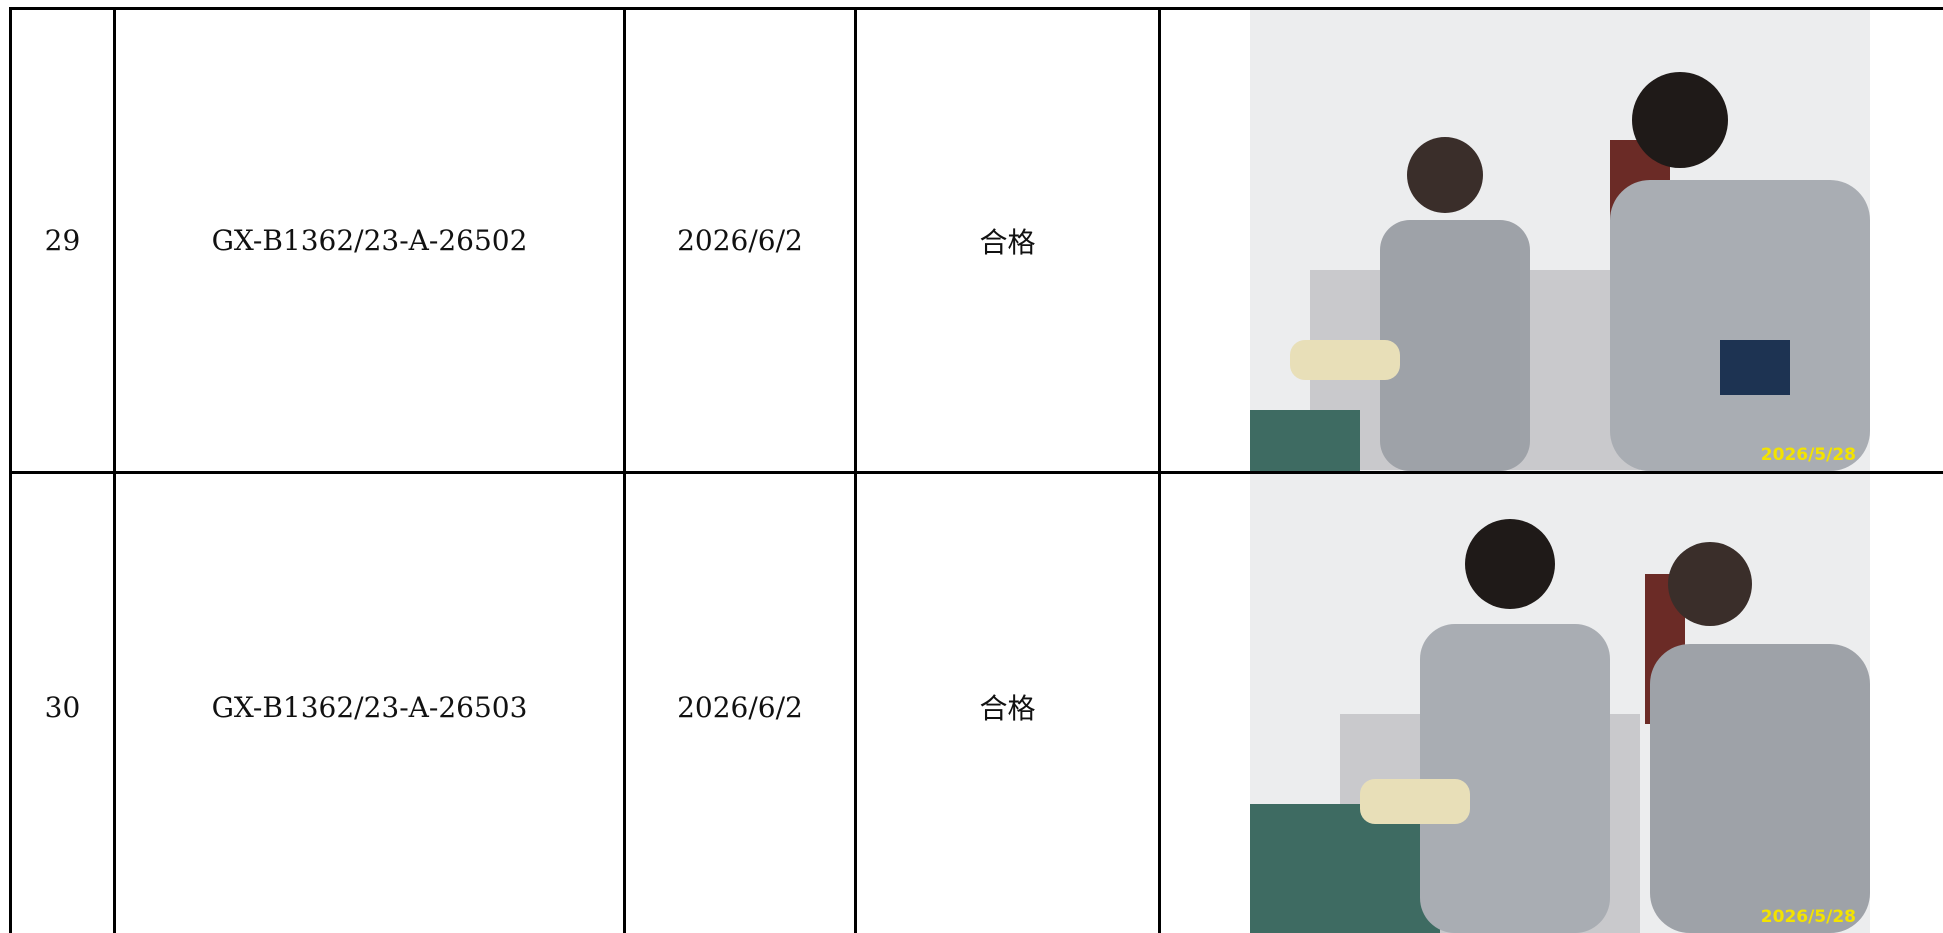 The width and height of the screenshot is (1943, 933). What do you see at coordinates (369, 240) in the screenshot?
I see `sample-code: GX-B1362/23-A-26502` at bounding box center [369, 240].